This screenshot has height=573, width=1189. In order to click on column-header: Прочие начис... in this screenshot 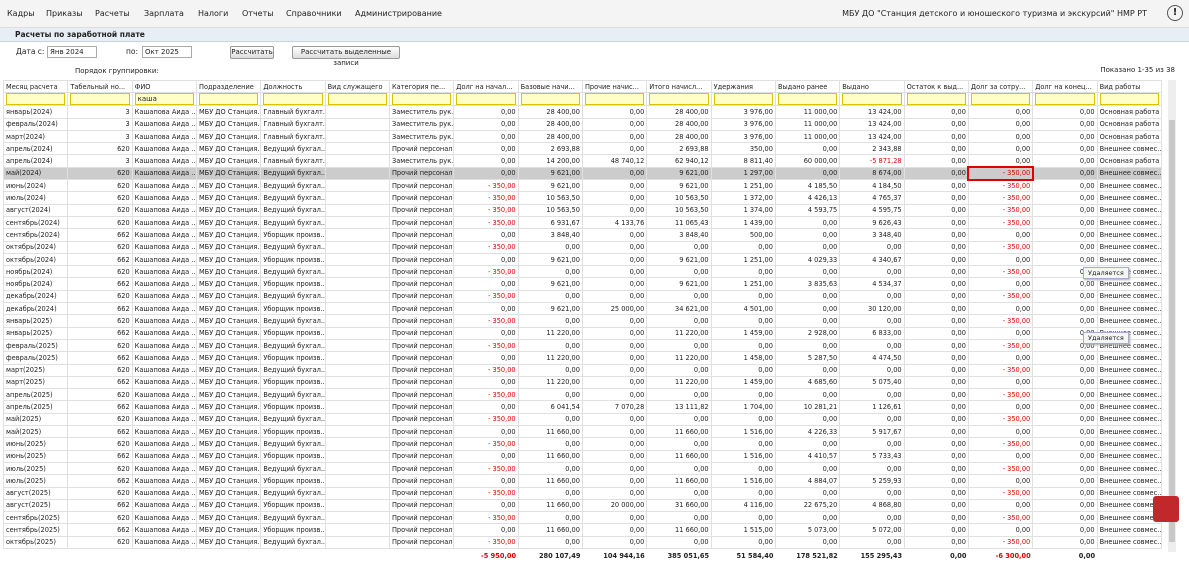, I will do `click(614, 86)`.